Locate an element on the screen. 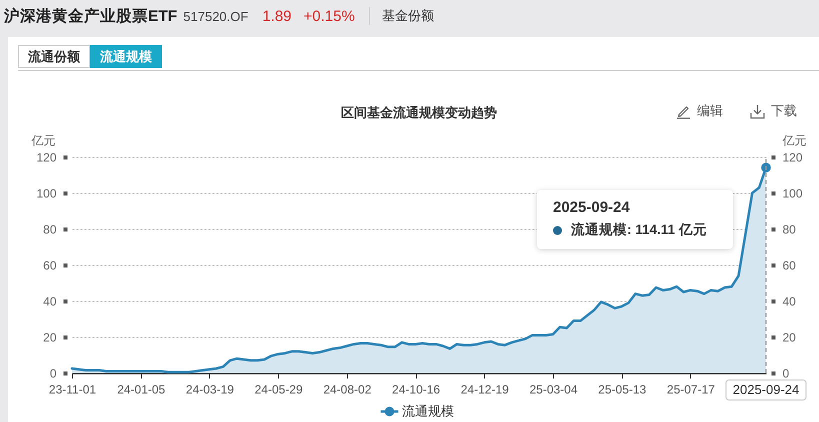  y2-tick-label: 20 is located at coordinates (789, 337).